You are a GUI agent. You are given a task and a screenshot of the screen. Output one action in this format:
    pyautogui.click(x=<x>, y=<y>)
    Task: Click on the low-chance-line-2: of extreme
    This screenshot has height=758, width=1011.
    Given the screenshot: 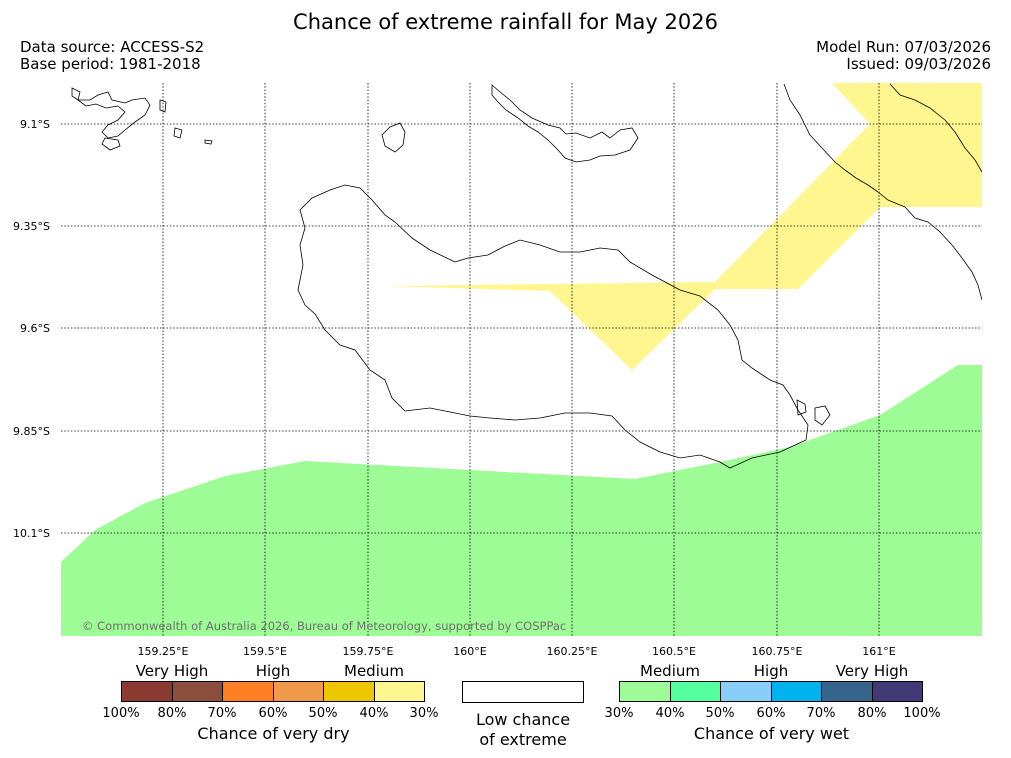 What is the action you would take?
    pyautogui.click(x=523, y=739)
    